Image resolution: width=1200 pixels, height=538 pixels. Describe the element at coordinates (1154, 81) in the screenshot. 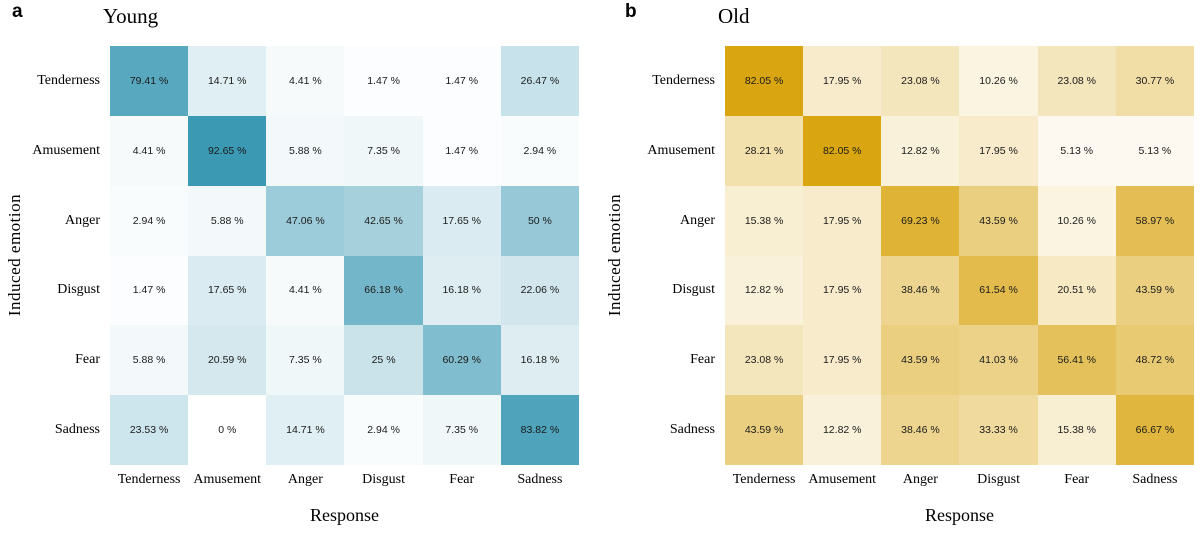

I see `heatmap-cell: 30.77 %` at that location.